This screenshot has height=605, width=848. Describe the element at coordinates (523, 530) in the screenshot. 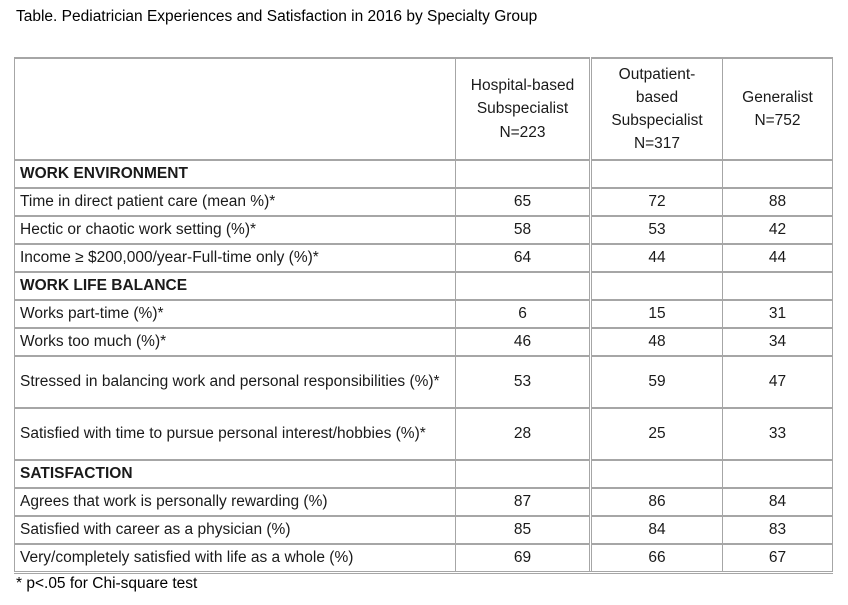

I see `value-cell: 85` at that location.